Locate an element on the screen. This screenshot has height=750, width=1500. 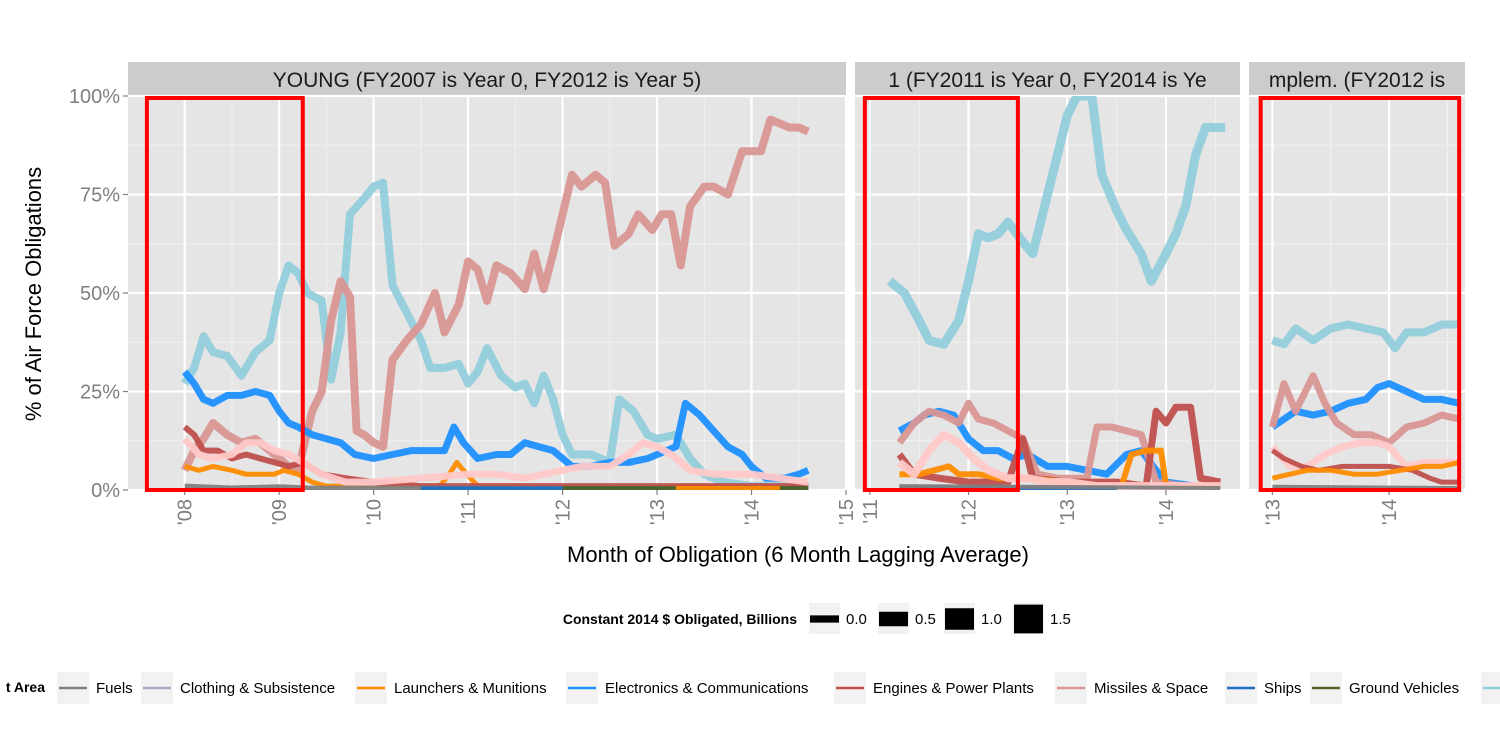
facet-strip-label: mplem. (FY2012 is is located at coordinates (1357, 80).